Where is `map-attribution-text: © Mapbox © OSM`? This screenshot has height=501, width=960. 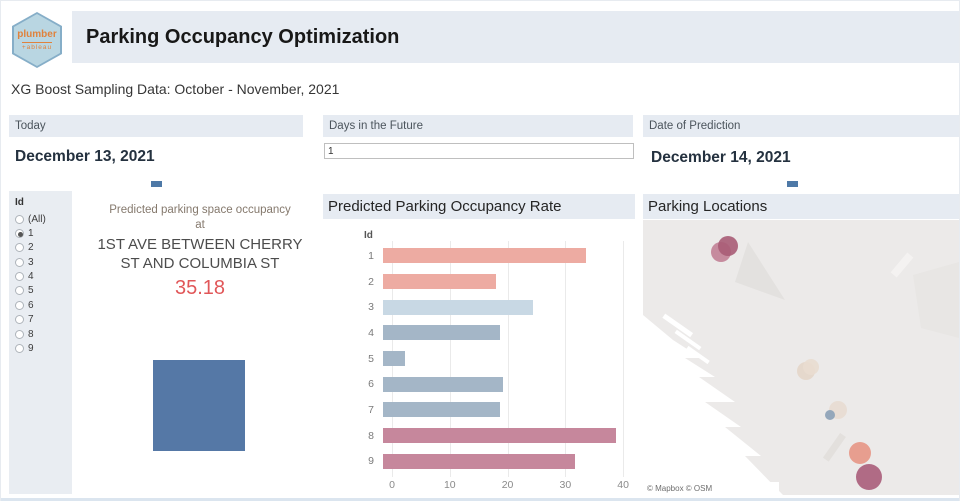 map-attribution-text: © Mapbox © OSM is located at coordinates (680, 488).